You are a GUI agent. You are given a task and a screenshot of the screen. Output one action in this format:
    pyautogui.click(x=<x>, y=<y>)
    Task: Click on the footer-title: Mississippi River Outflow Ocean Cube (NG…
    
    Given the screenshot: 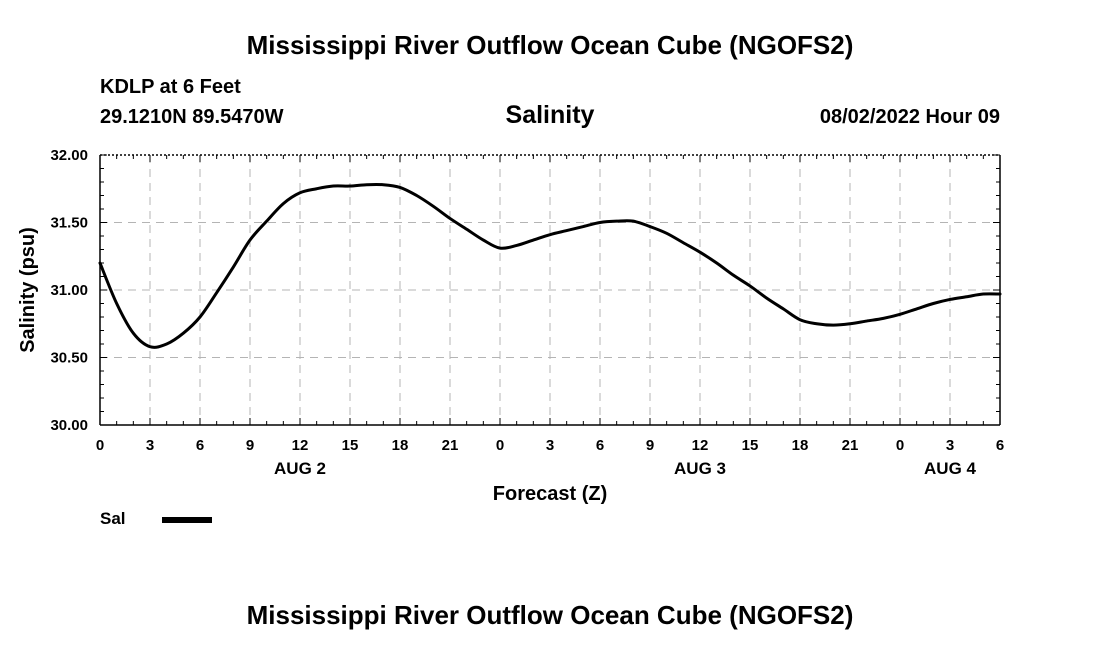 What is the action you would take?
    pyautogui.click(x=550, y=615)
    